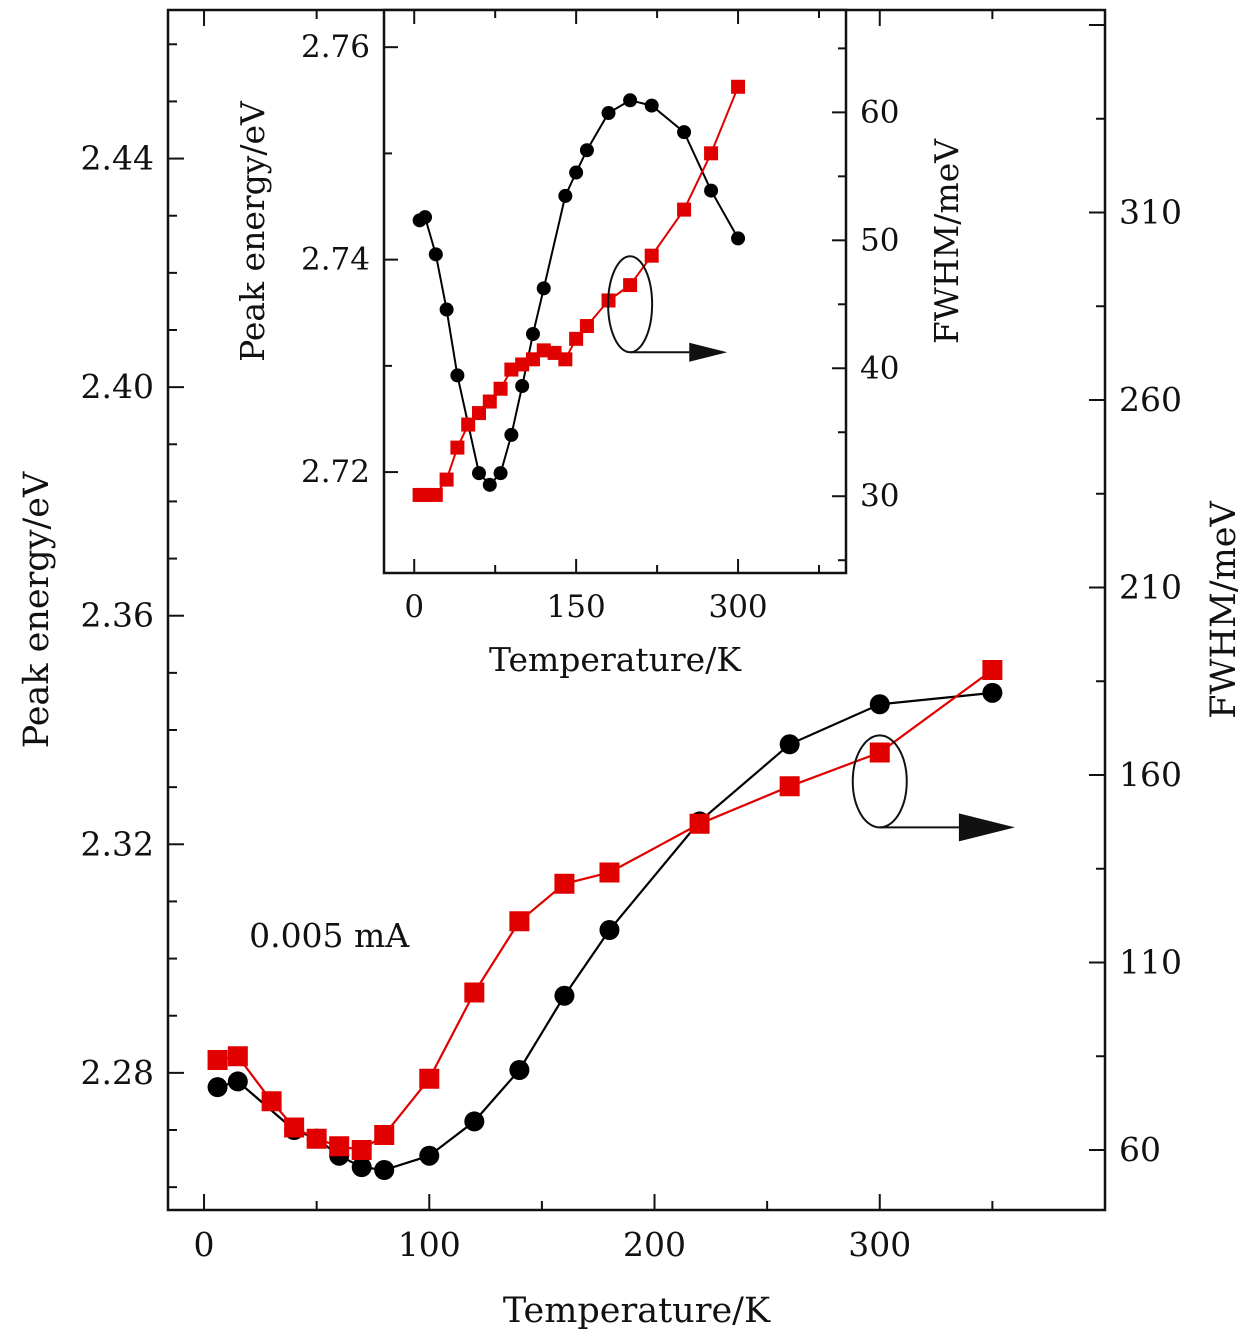 Image resolution: width=1260 pixels, height=1339 pixels. What do you see at coordinates (667, 308) in the screenshot?
I see `inset-fwhm-axis-pointer` at bounding box center [667, 308].